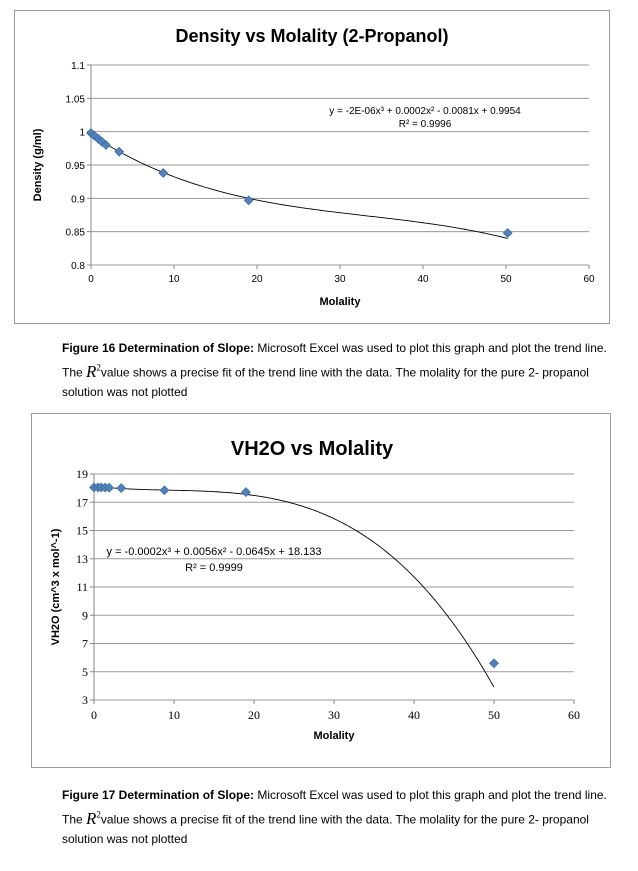 This screenshot has width=638, height=871. What do you see at coordinates (158, 348) in the screenshot?
I see `figure-16-label: Figure 16 Determination of Slope:` at bounding box center [158, 348].